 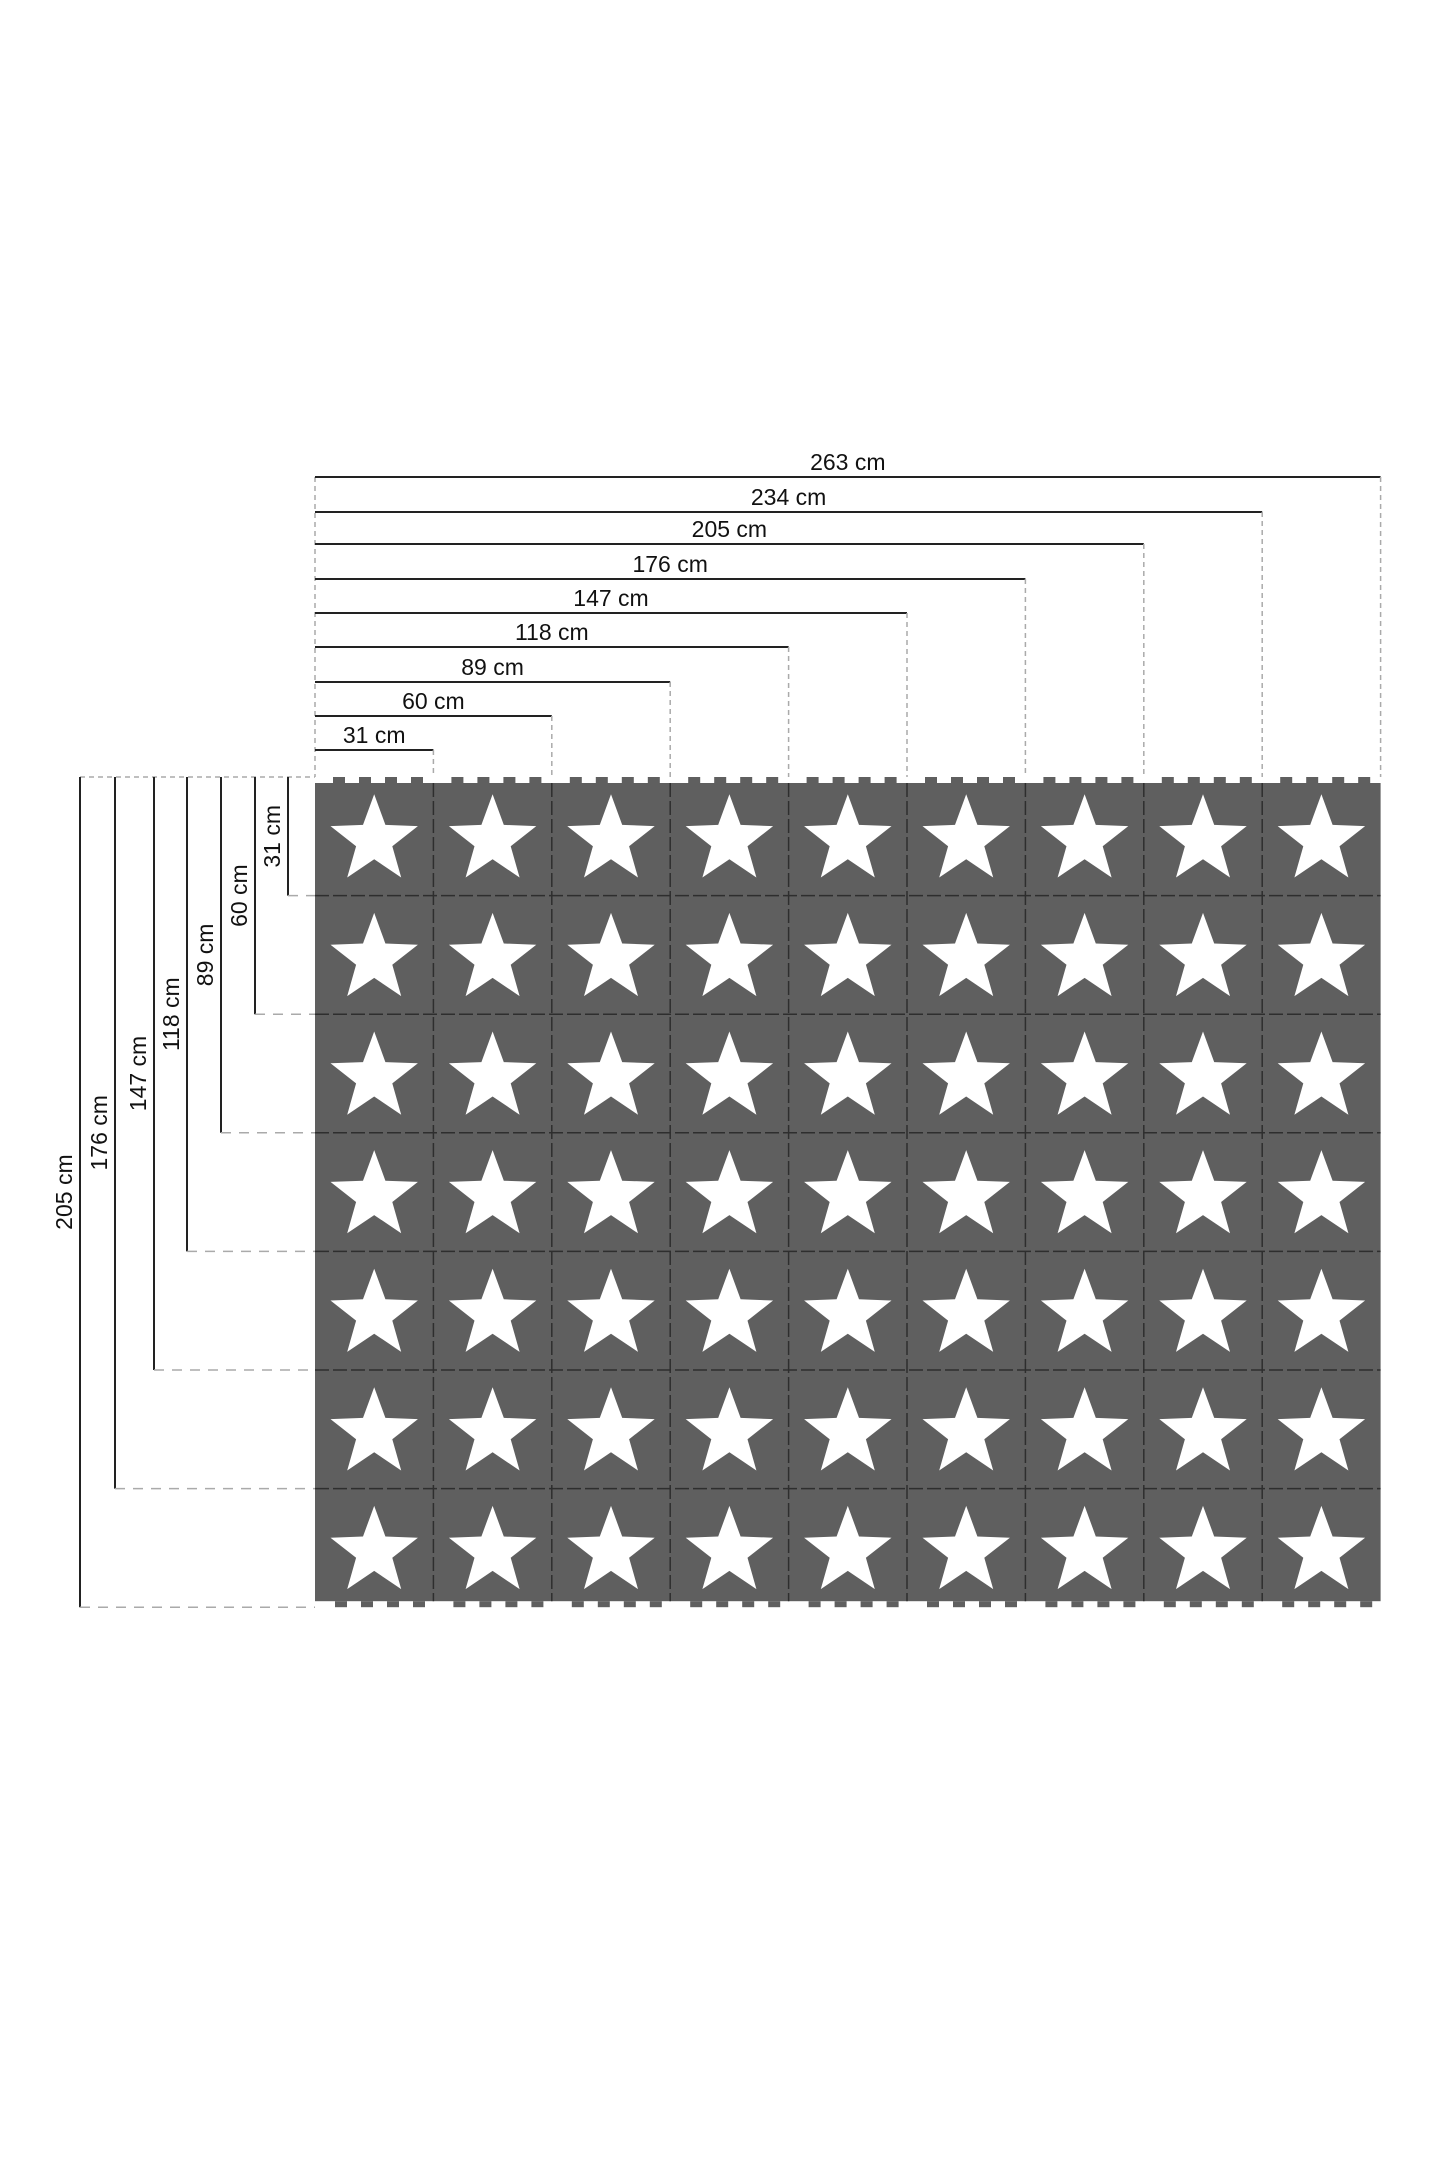 I want to click on height-label: 89 cm, so click(x=205, y=955).